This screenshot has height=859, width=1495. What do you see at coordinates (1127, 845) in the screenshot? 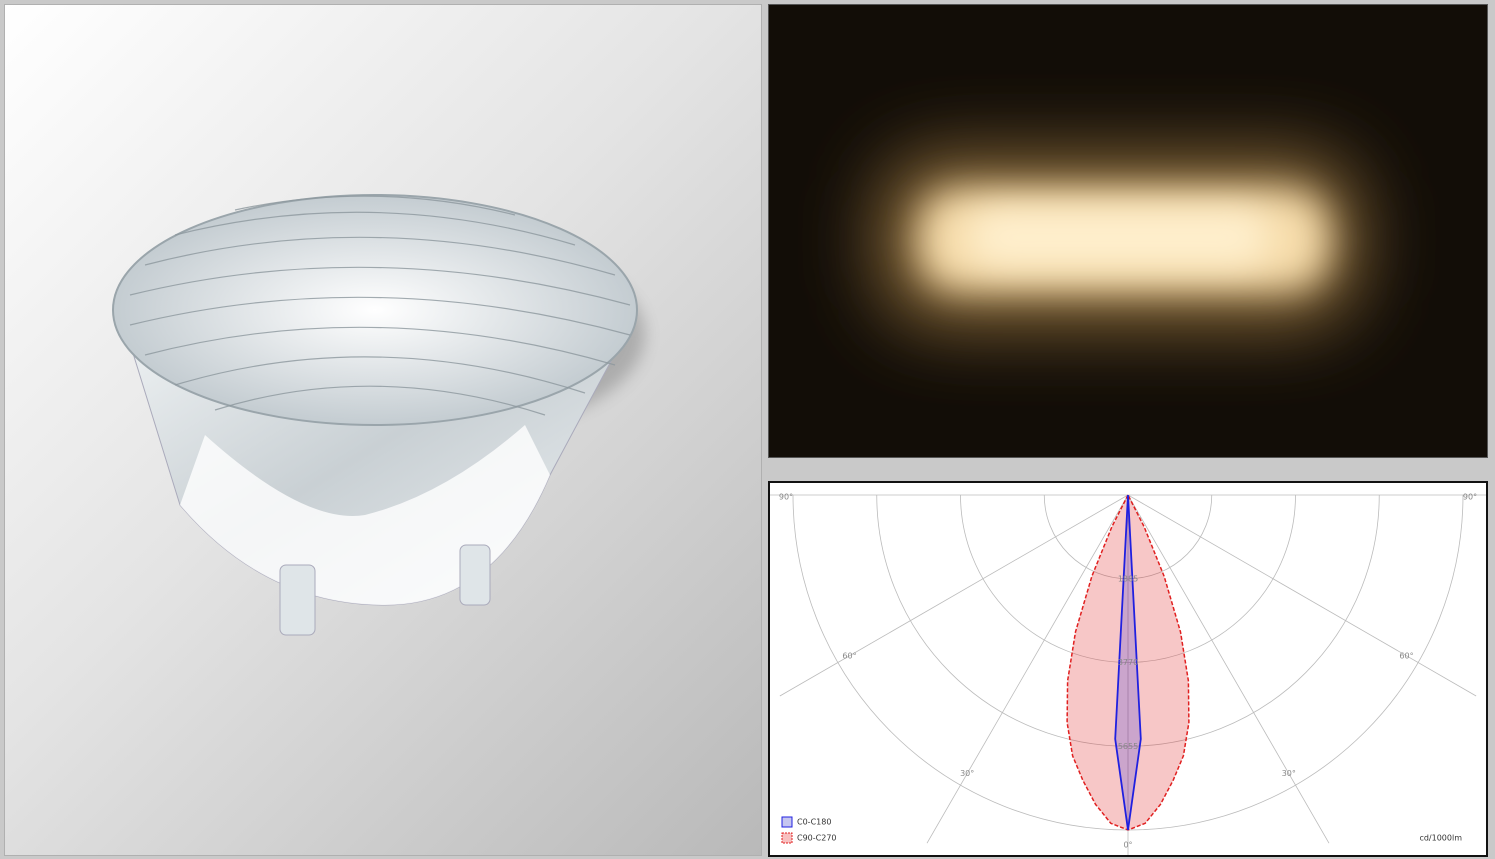
I see `theta-tick-label: 0°` at bounding box center [1127, 845].